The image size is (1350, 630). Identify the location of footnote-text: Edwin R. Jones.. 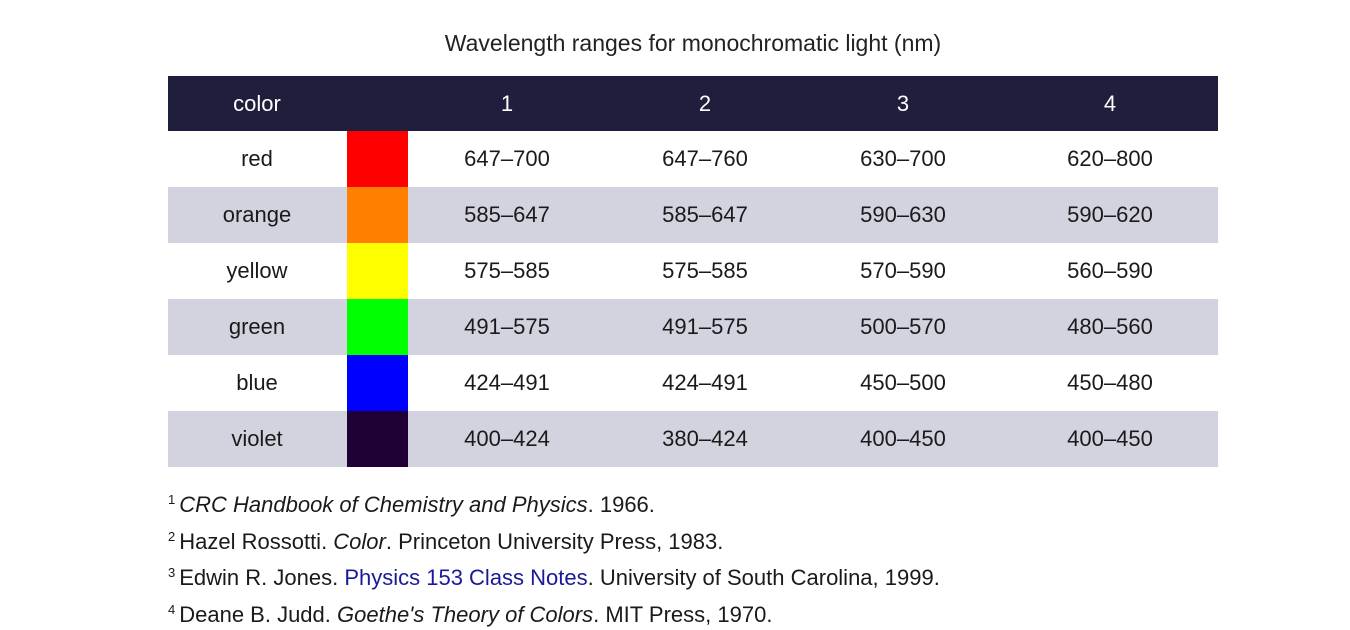
(261, 577).